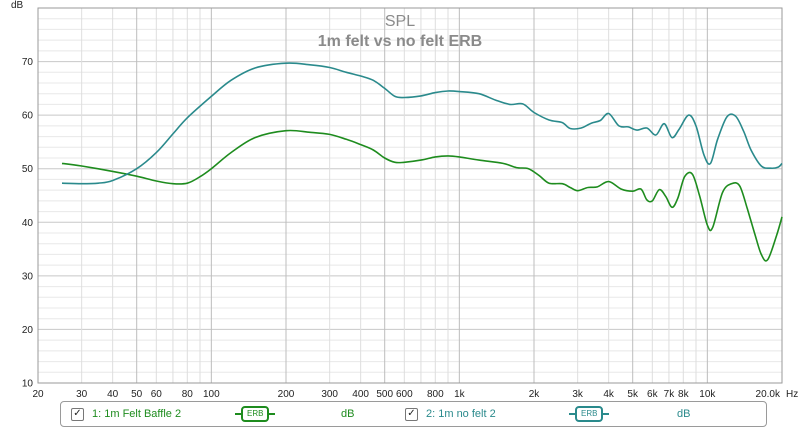  I want to click on x-tick-label: 1k, so click(460, 394).